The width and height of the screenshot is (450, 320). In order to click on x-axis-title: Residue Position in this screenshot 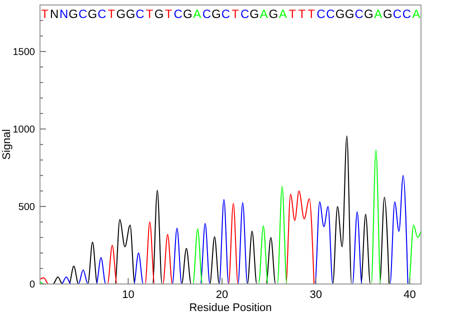, I will do `click(230, 308)`.